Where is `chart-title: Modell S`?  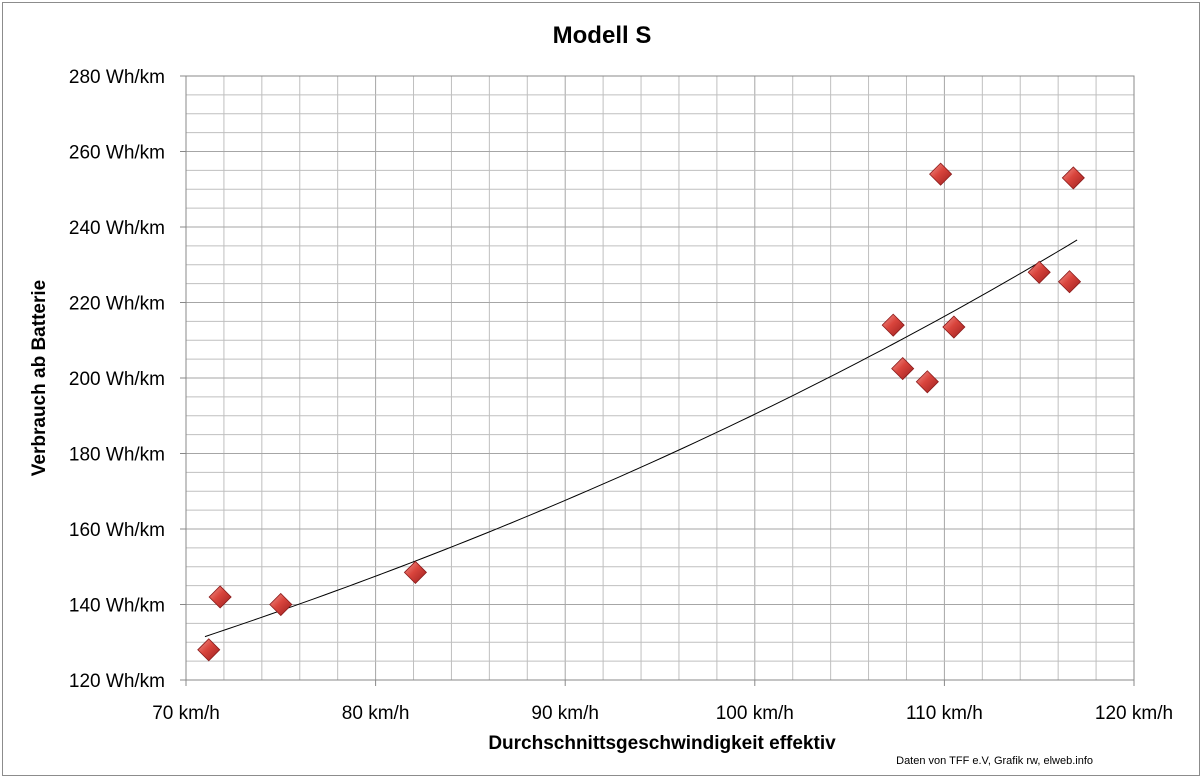
chart-title: Modell S is located at coordinates (602, 35).